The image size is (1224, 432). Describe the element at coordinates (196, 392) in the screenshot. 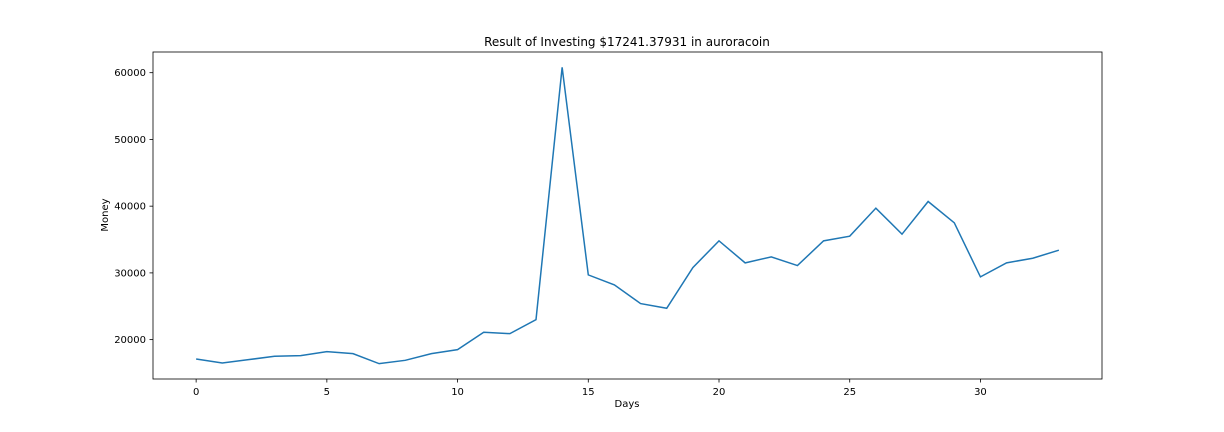

I see `x-tick-label: 0` at that location.